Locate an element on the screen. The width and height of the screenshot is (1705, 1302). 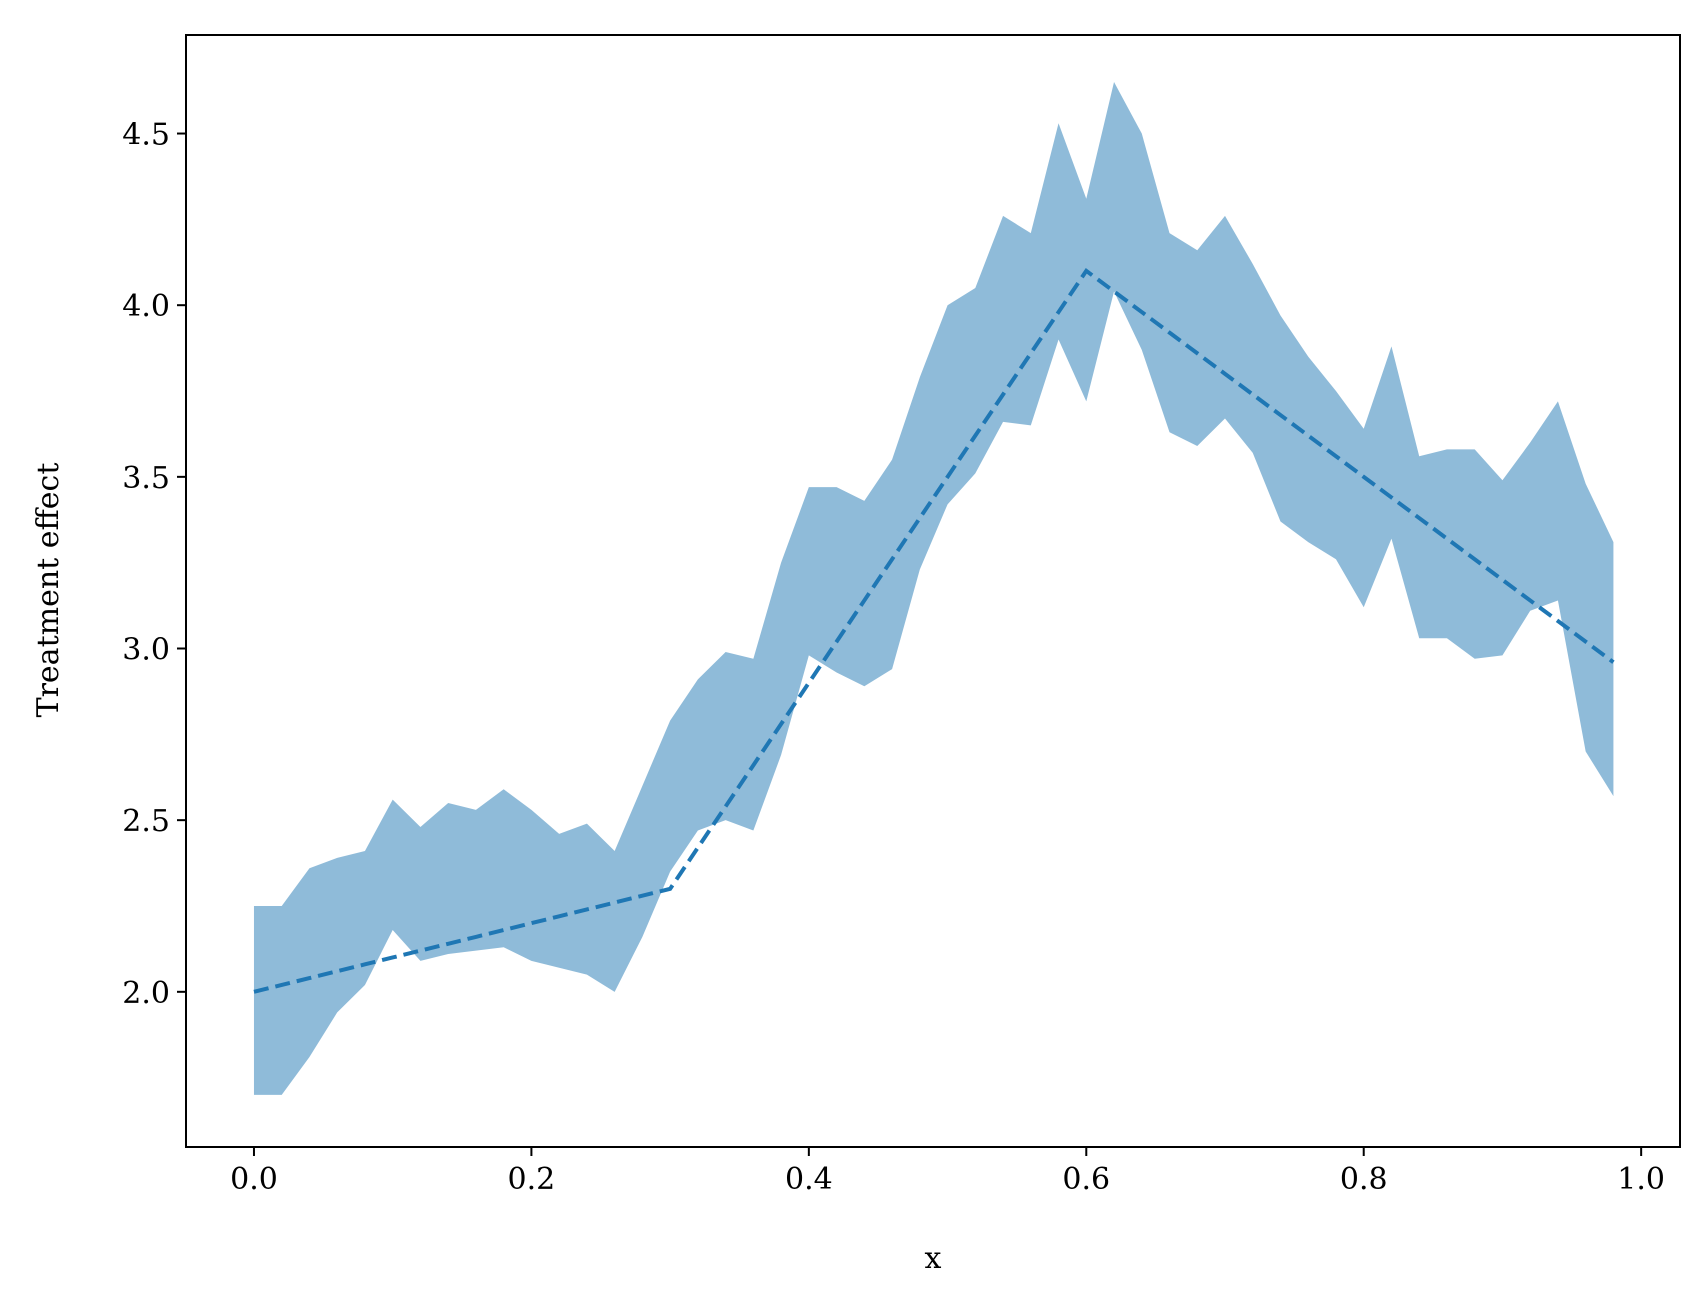
x-tick-label: 0.2 is located at coordinates (532, 1179).